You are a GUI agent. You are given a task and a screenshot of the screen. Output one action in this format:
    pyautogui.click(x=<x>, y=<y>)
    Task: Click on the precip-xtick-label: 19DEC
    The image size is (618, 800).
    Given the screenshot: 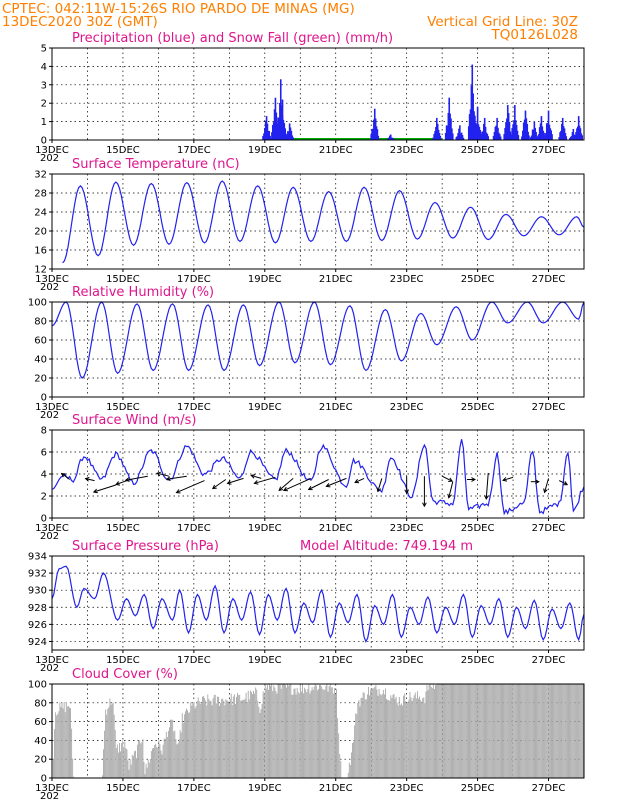 What is the action you would take?
    pyautogui.click(x=265, y=150)
    